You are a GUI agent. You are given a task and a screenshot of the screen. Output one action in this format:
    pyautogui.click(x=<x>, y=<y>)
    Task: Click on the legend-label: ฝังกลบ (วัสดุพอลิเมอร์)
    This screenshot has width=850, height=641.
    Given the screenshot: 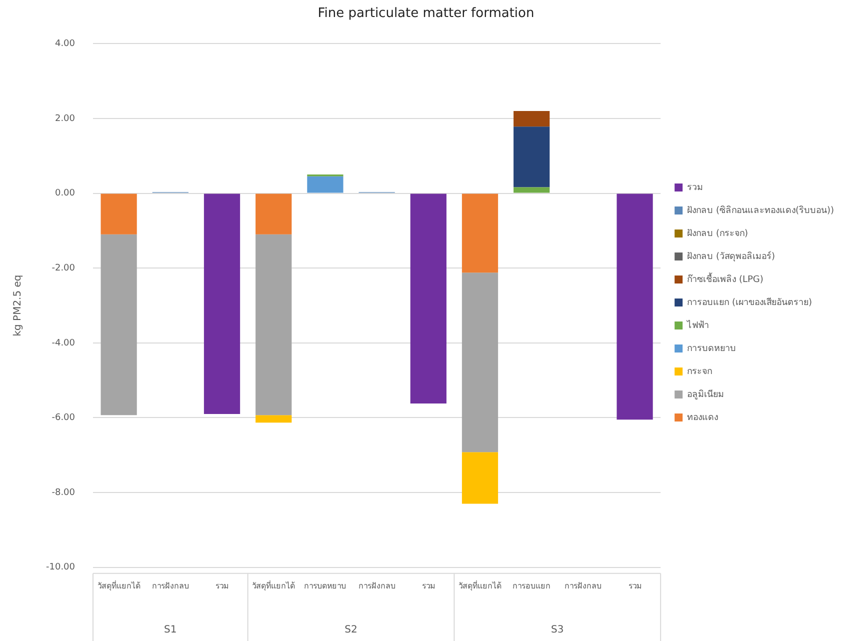 What is the action you would take?
    pyautogui.click(x=731, y=256)
    